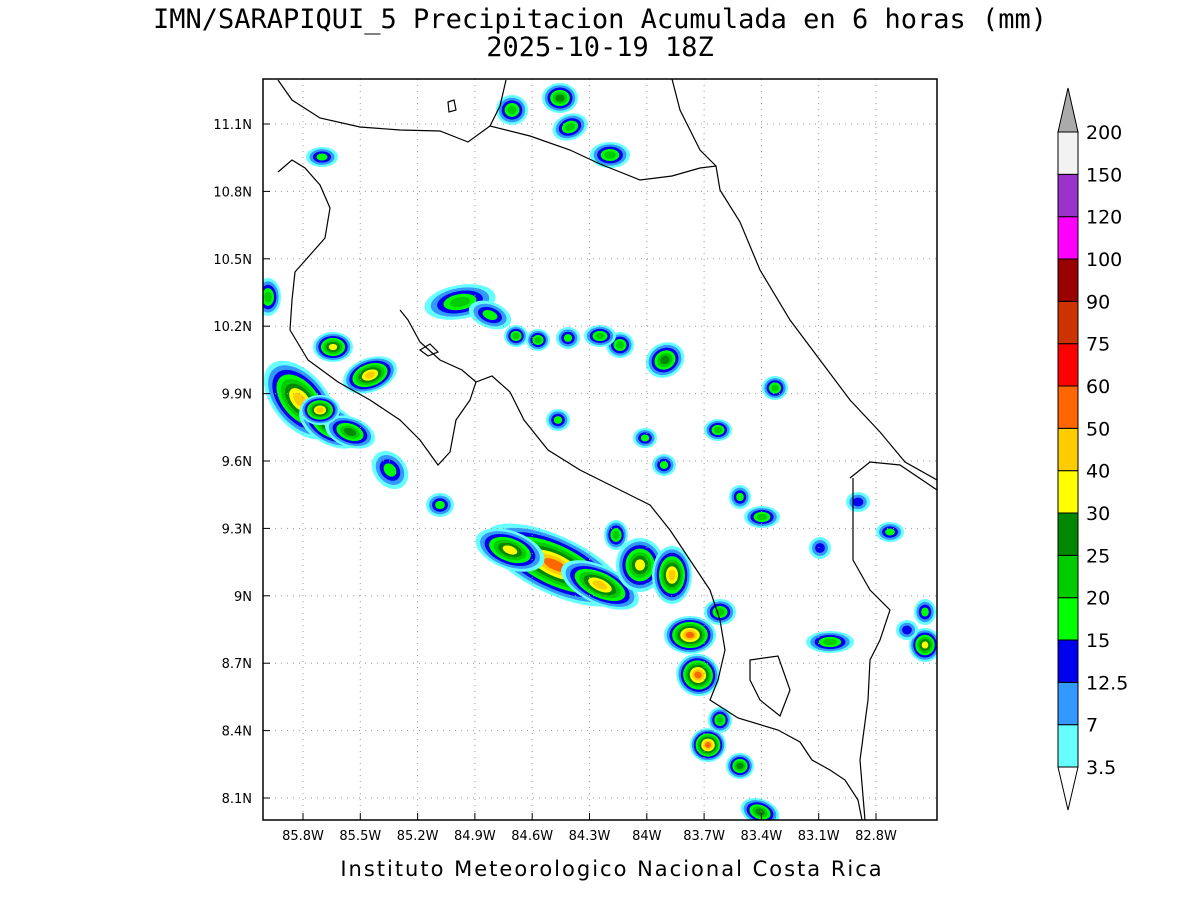  What do you see at coordinates (360, 836) in the screenshot?
I see `lon-label: 85.5W` at bounding box center [360, 836].